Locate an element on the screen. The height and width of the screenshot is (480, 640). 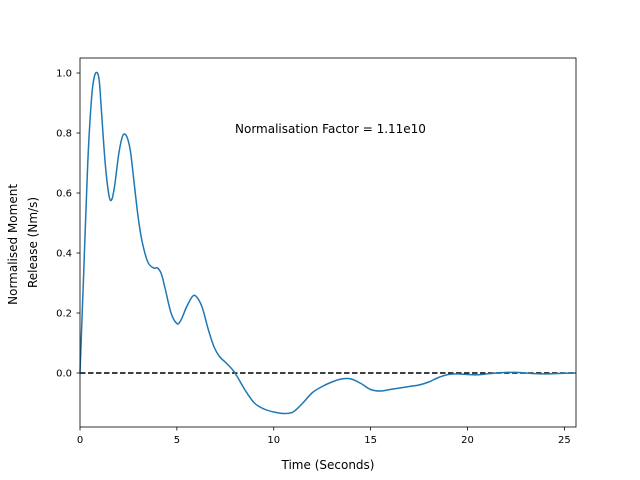
y-tick-label: 1.0 is located at coordinates (64, 74).